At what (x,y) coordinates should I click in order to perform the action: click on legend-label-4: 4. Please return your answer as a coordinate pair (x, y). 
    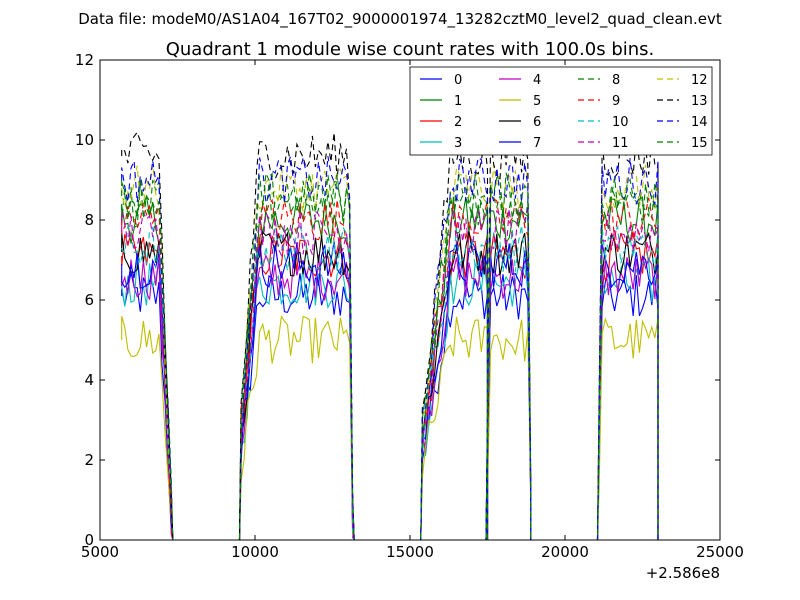
    Looking at the image, I should click on (537, 80).